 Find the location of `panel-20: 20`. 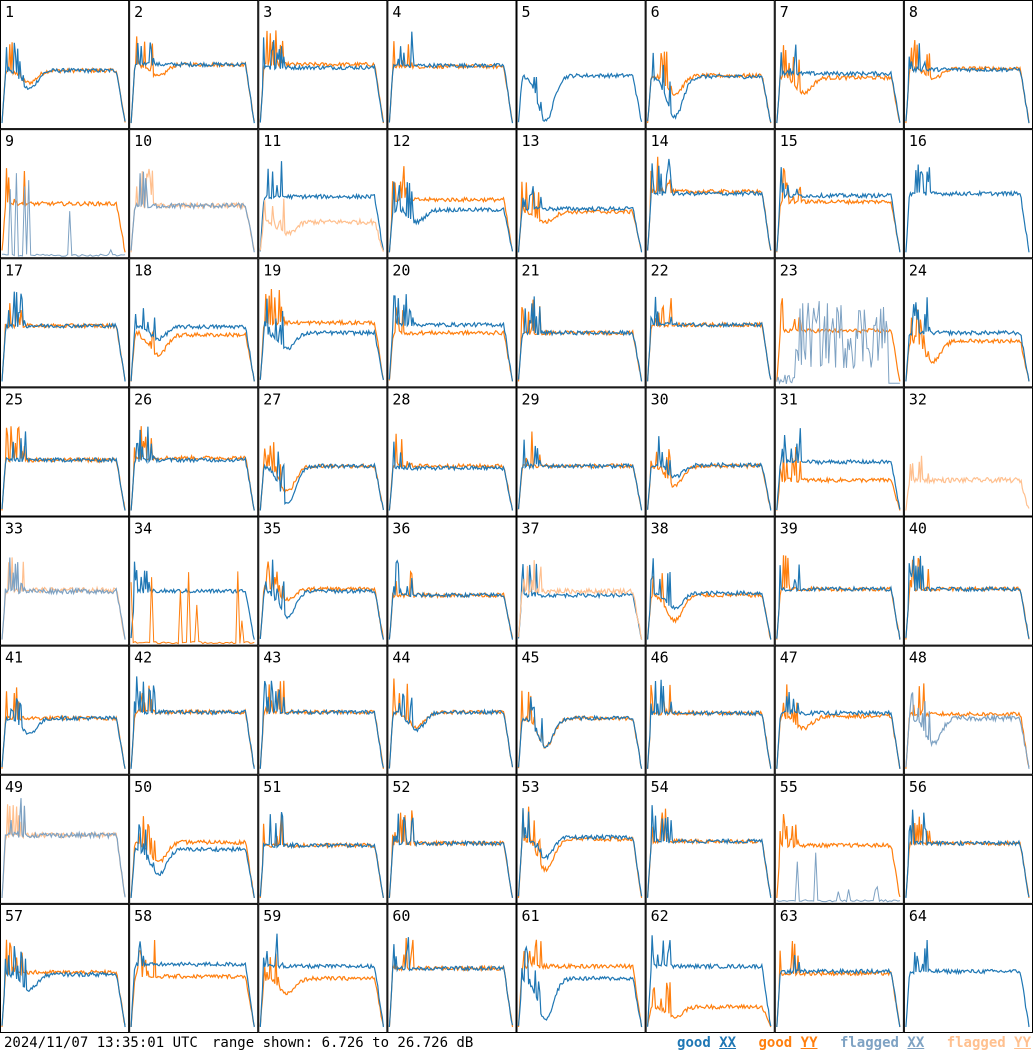

panel-20: 20 is located at coordinates (452, 323).